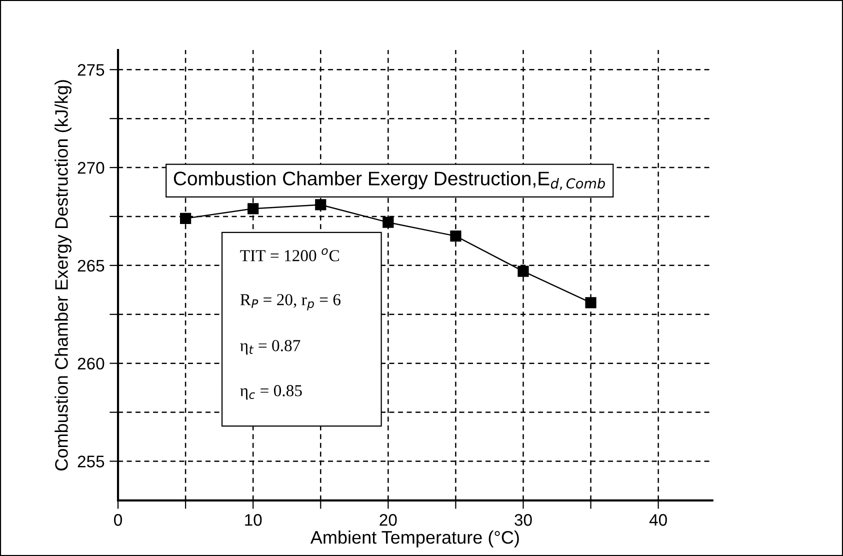 The height and width of the screenshot is (556, 843). I want to click on x-tick-label: 30, so click(523, 520).